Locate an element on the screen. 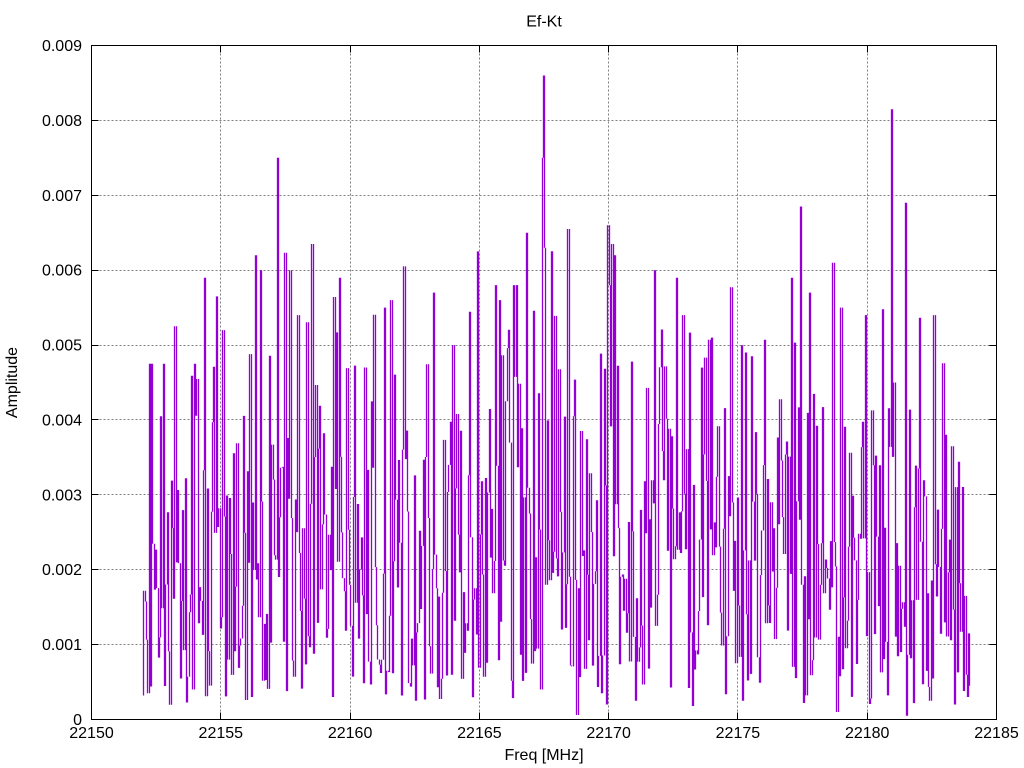 The width and height of the screenshot is (1024, 768). svg-text: 0.006 is located at coordinates (62, 271).